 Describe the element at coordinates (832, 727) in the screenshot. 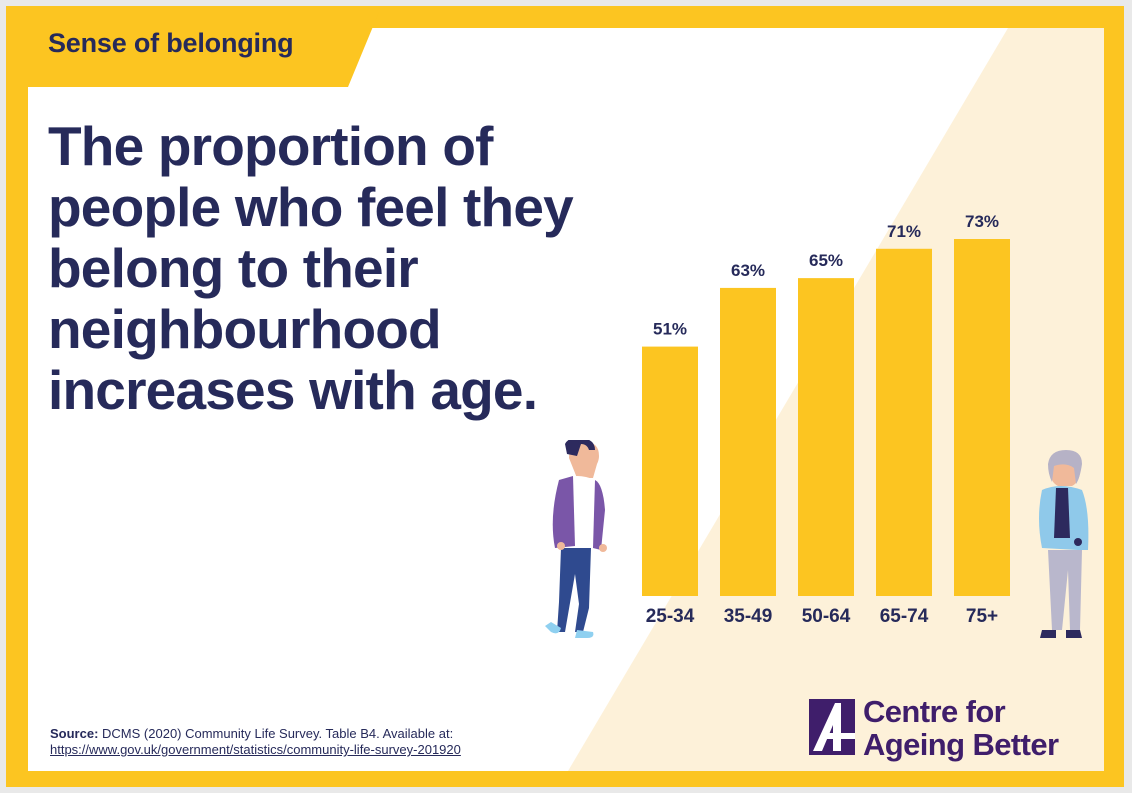

I see `ageing-better-logo-mark` at that location.